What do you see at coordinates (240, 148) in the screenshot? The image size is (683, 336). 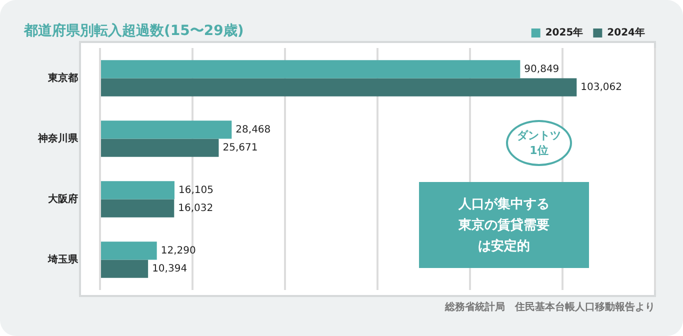 I see `data-label: 25,671` at bounding box center [240, 148].